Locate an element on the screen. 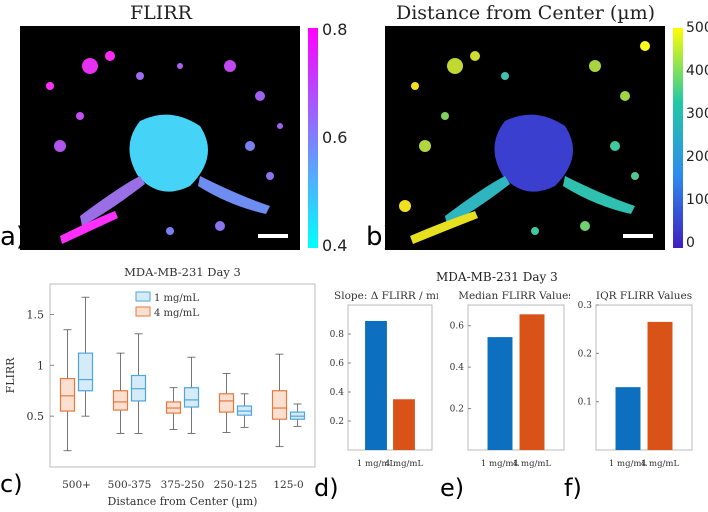  bar-ytick-label: 0.1 is located at coordinates (585, 403).